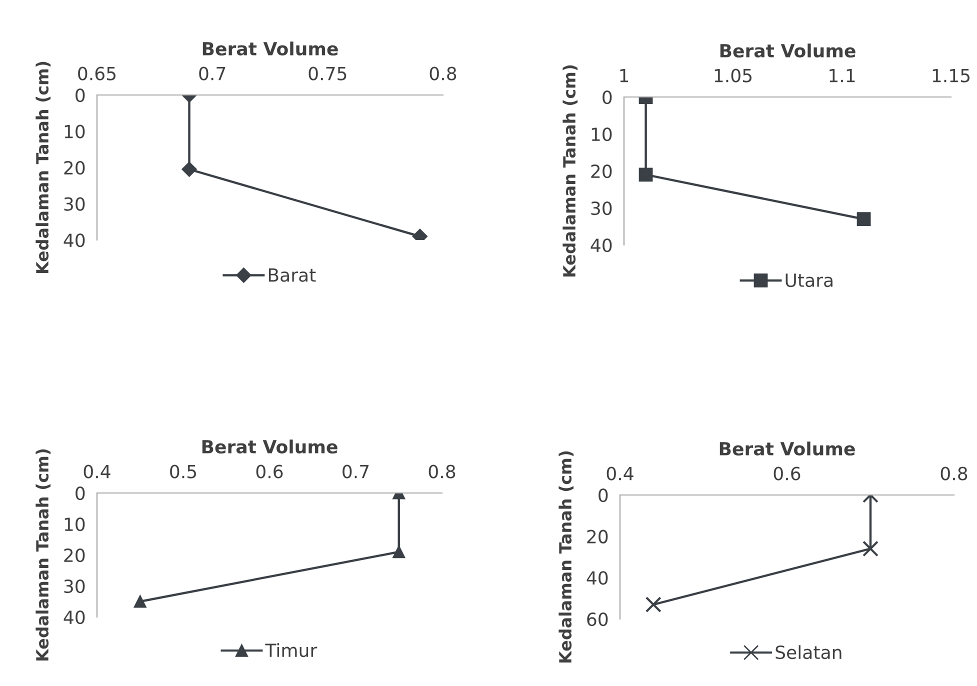 The width and height of the screenshot is (977, 686). What do you see at coordinates (291, 650) in the screenshot?
I see `legend-label: Timur` at bounding box center [291, 650].